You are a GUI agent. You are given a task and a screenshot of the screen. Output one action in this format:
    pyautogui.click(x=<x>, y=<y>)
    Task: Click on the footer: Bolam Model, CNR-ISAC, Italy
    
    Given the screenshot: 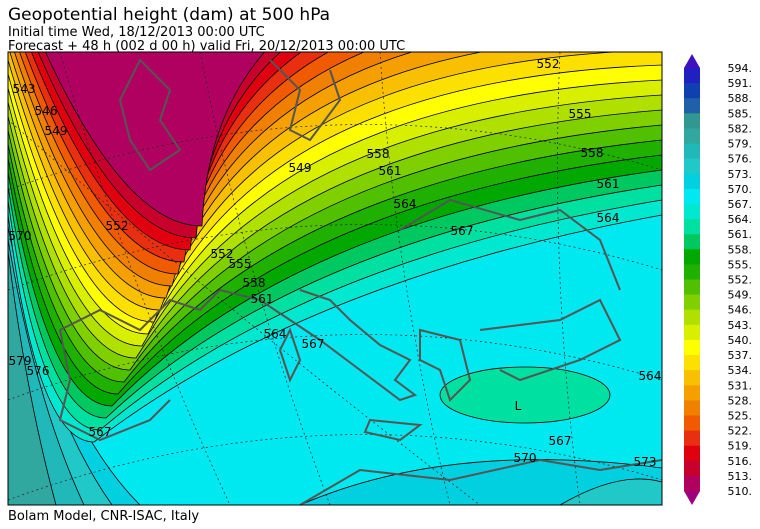 What is the action you would take?
    pyautogui.click(x=103, y=516)
    